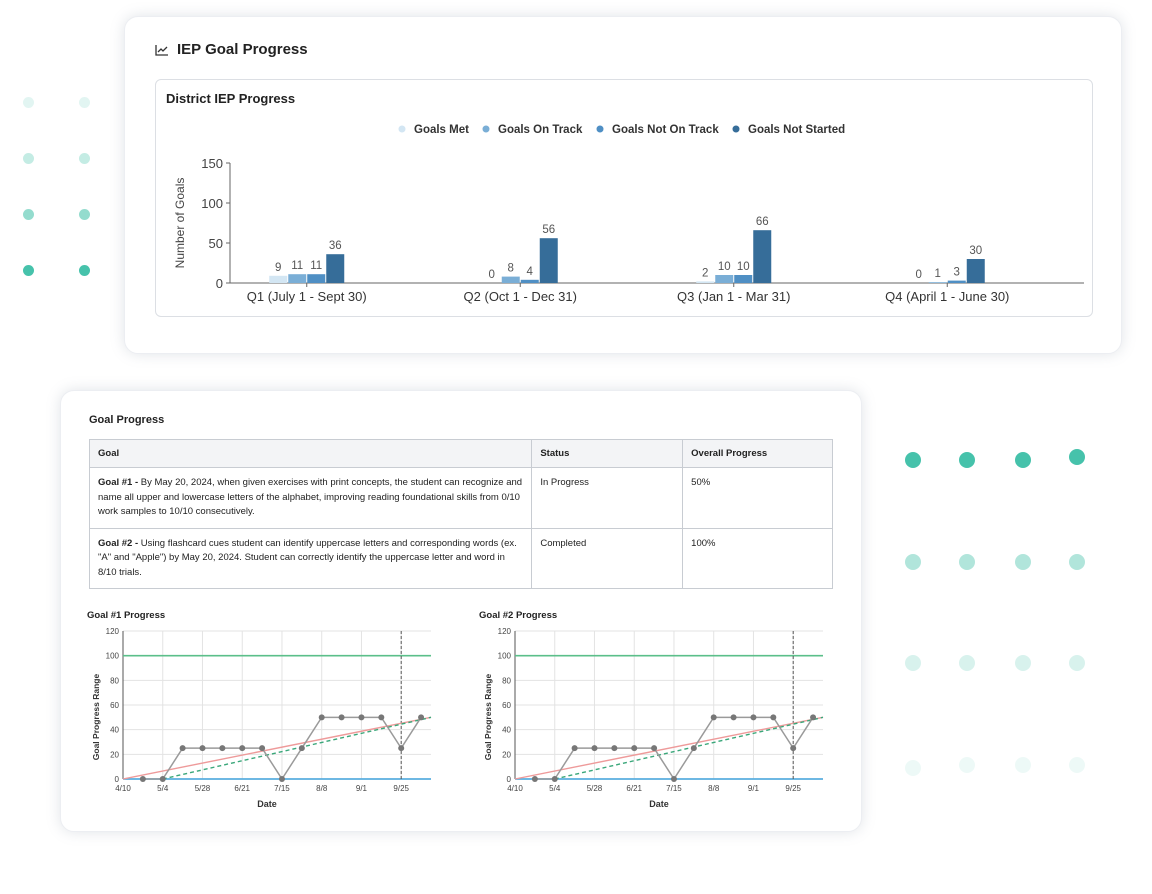 This screenshot has height=894, width=1152. I want to click on y-tick-label: 80, so click(114, 680).